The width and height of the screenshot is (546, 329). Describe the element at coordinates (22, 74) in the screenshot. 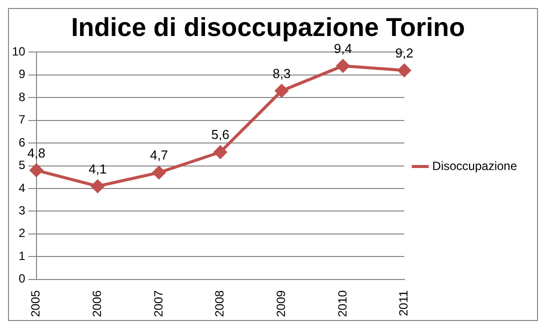

I see `y-tick-label: 9` at that location.